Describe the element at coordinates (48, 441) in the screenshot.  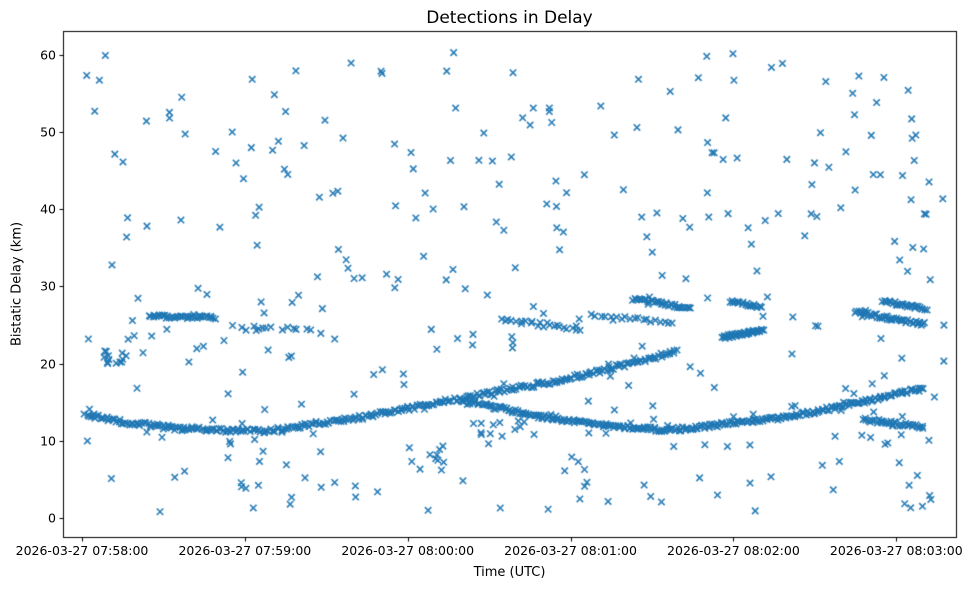
I see `y-tick-label: 10` at that location.